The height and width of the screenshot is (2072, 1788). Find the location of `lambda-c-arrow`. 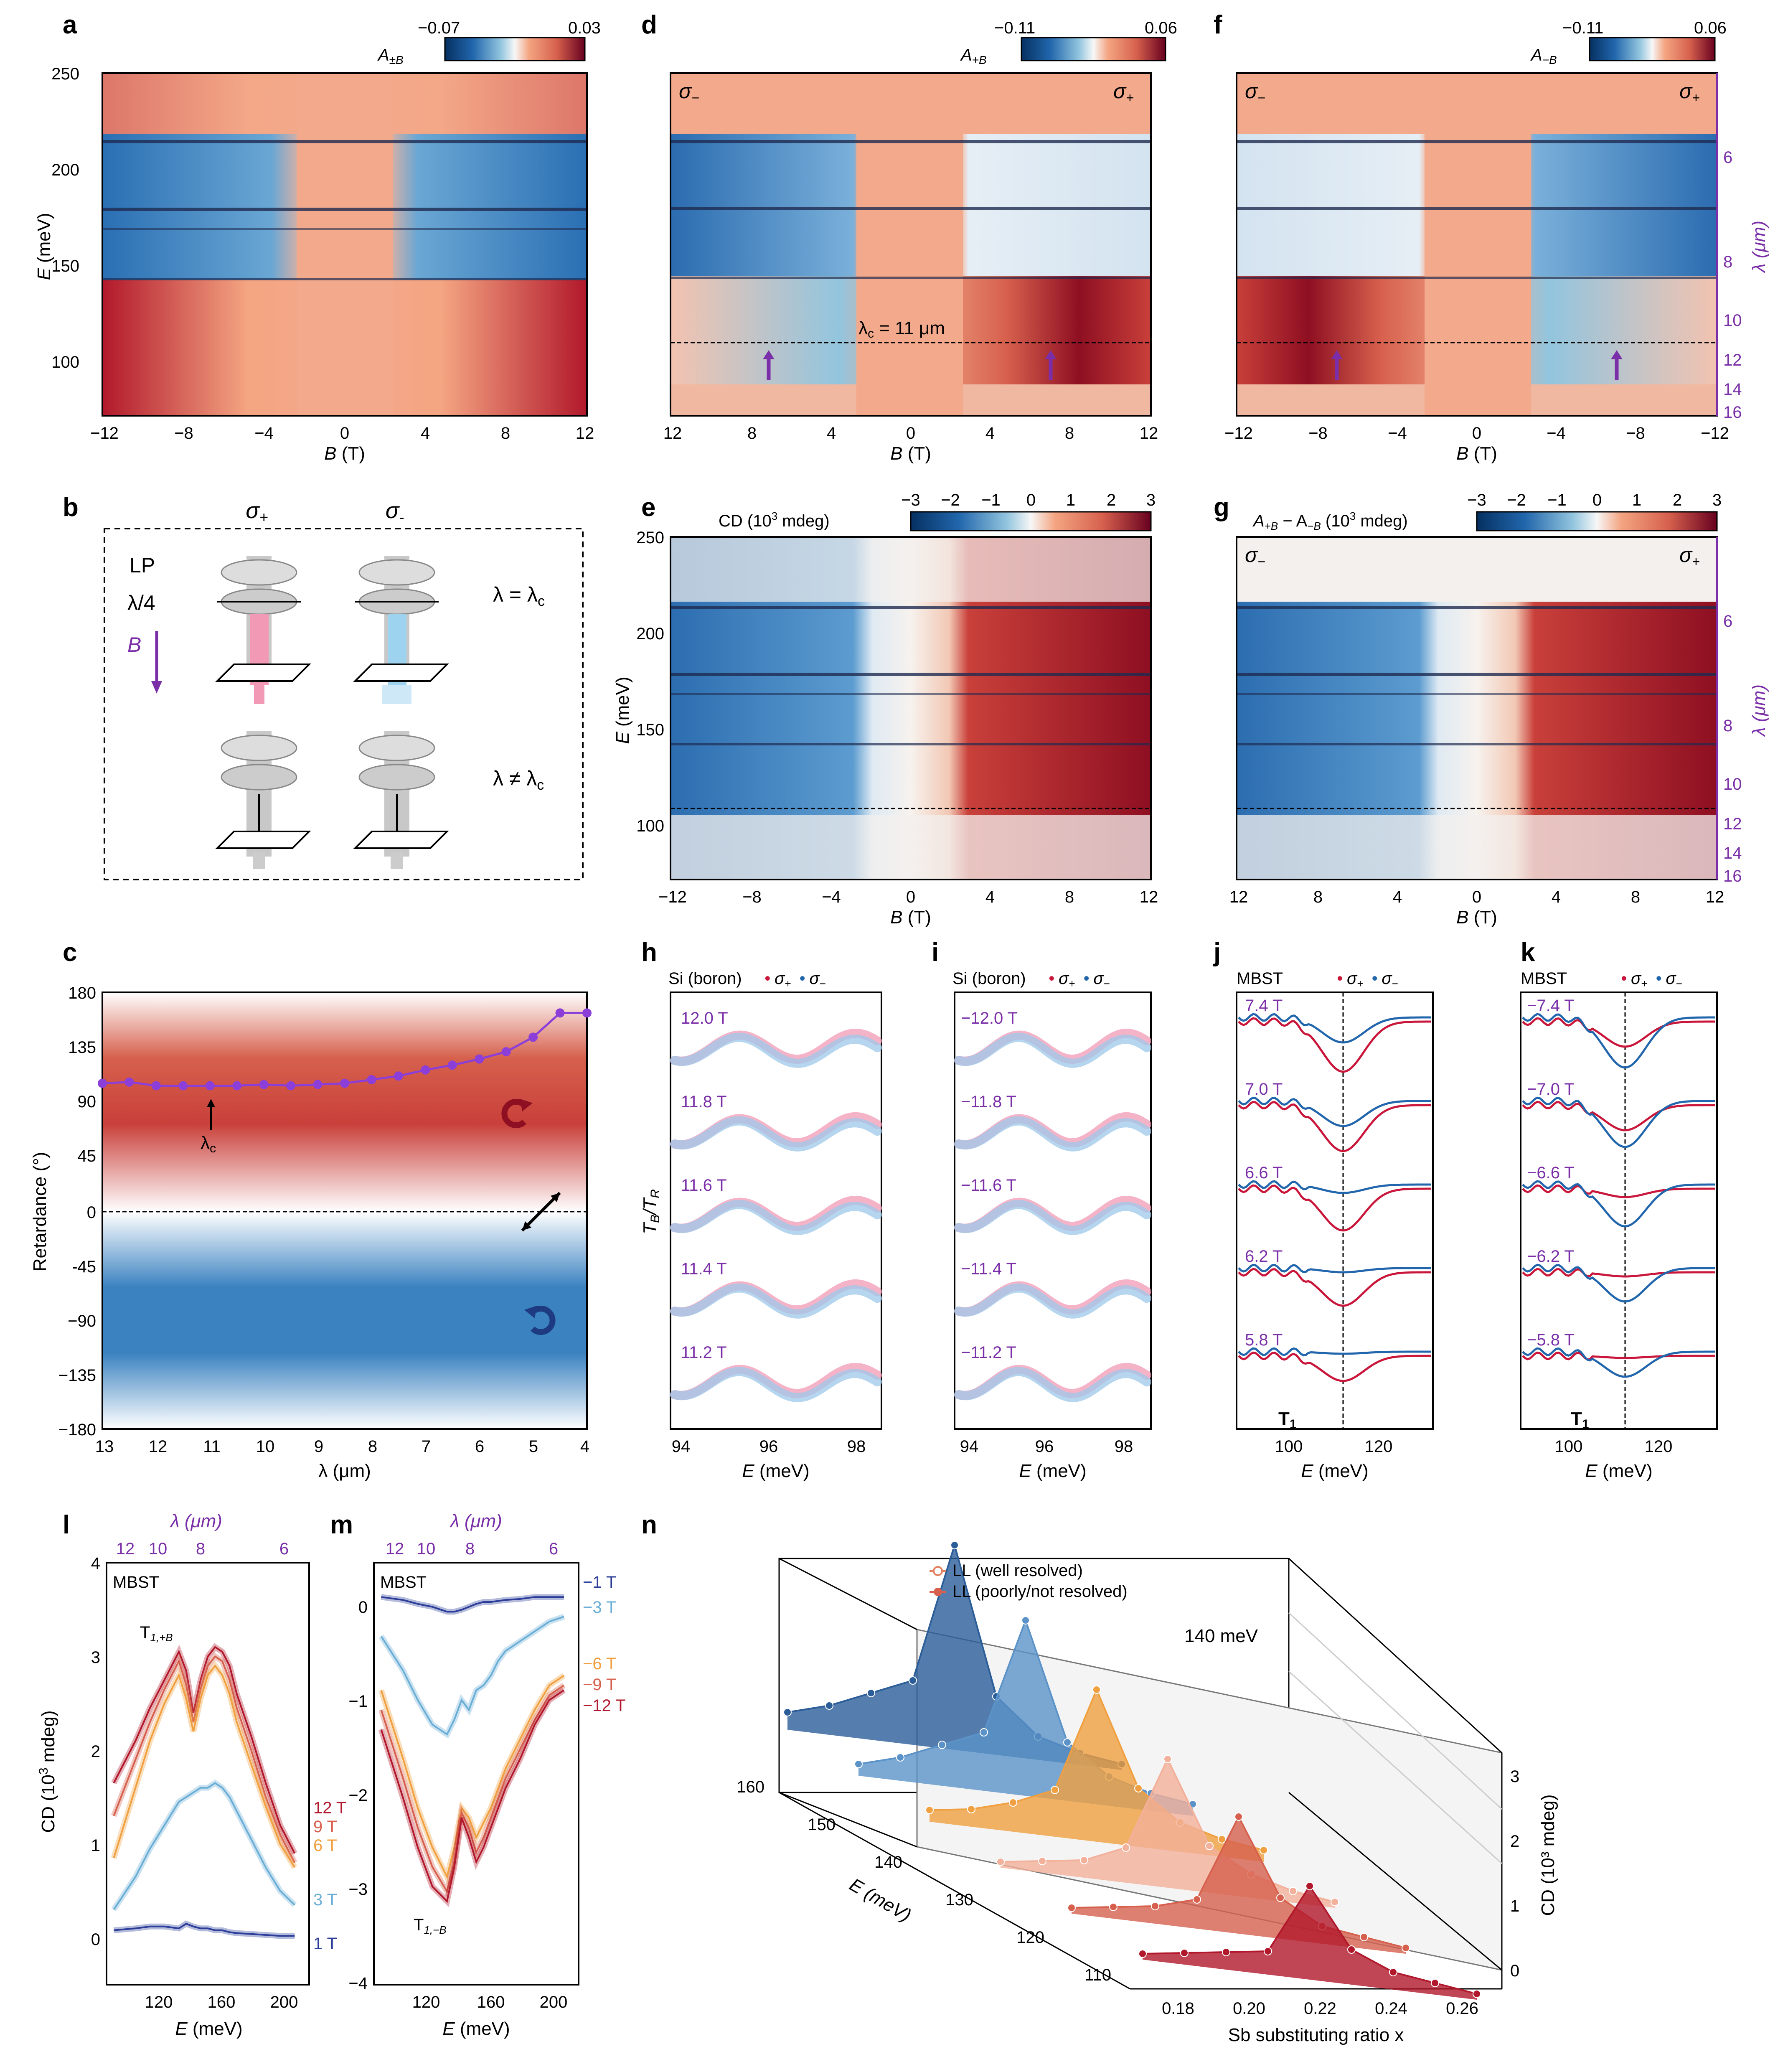

lambda-c-arrow is located at coordinates (211, 1114).